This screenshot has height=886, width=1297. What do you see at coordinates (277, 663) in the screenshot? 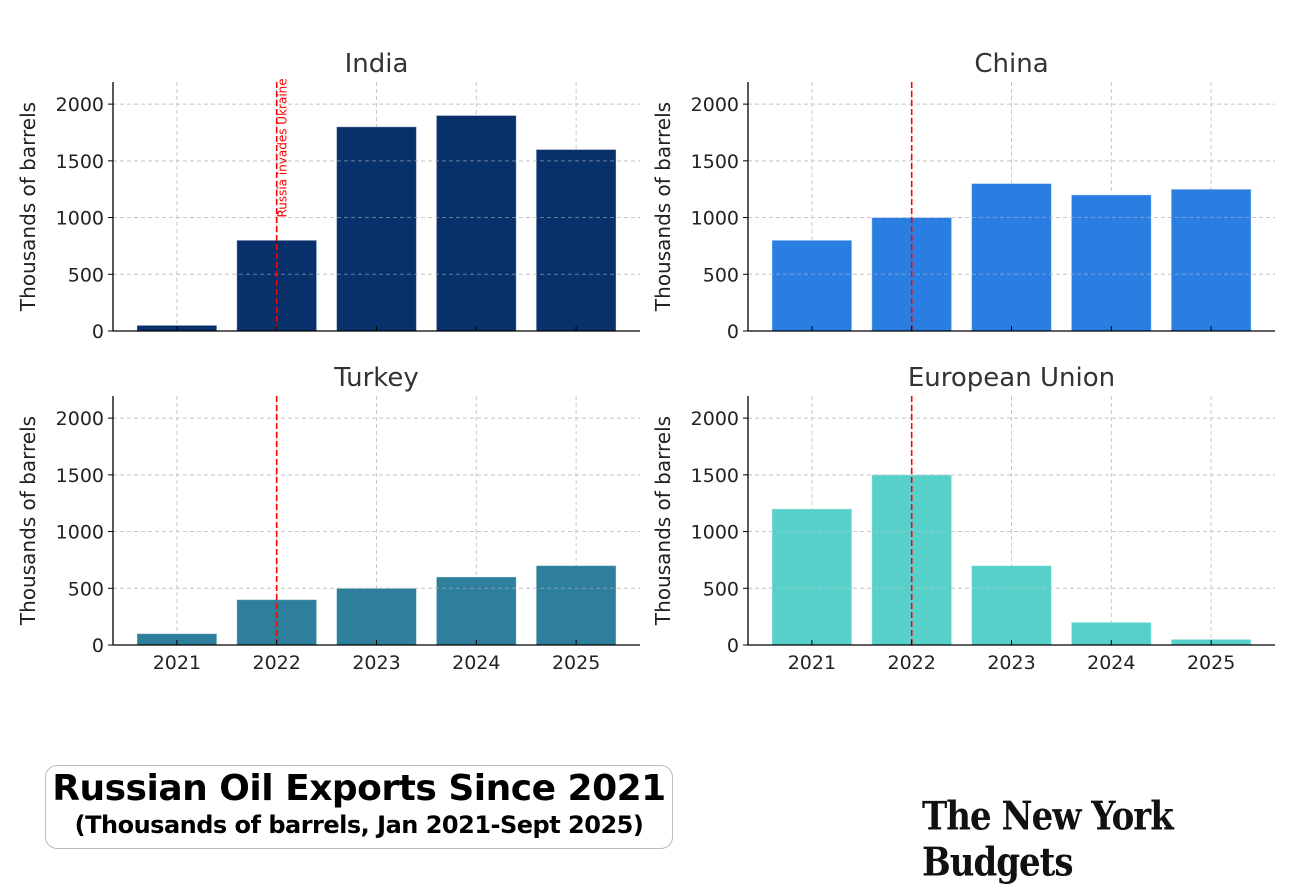
I see `turkey-xtick-label: 2022` at bounding box center [277, 663].